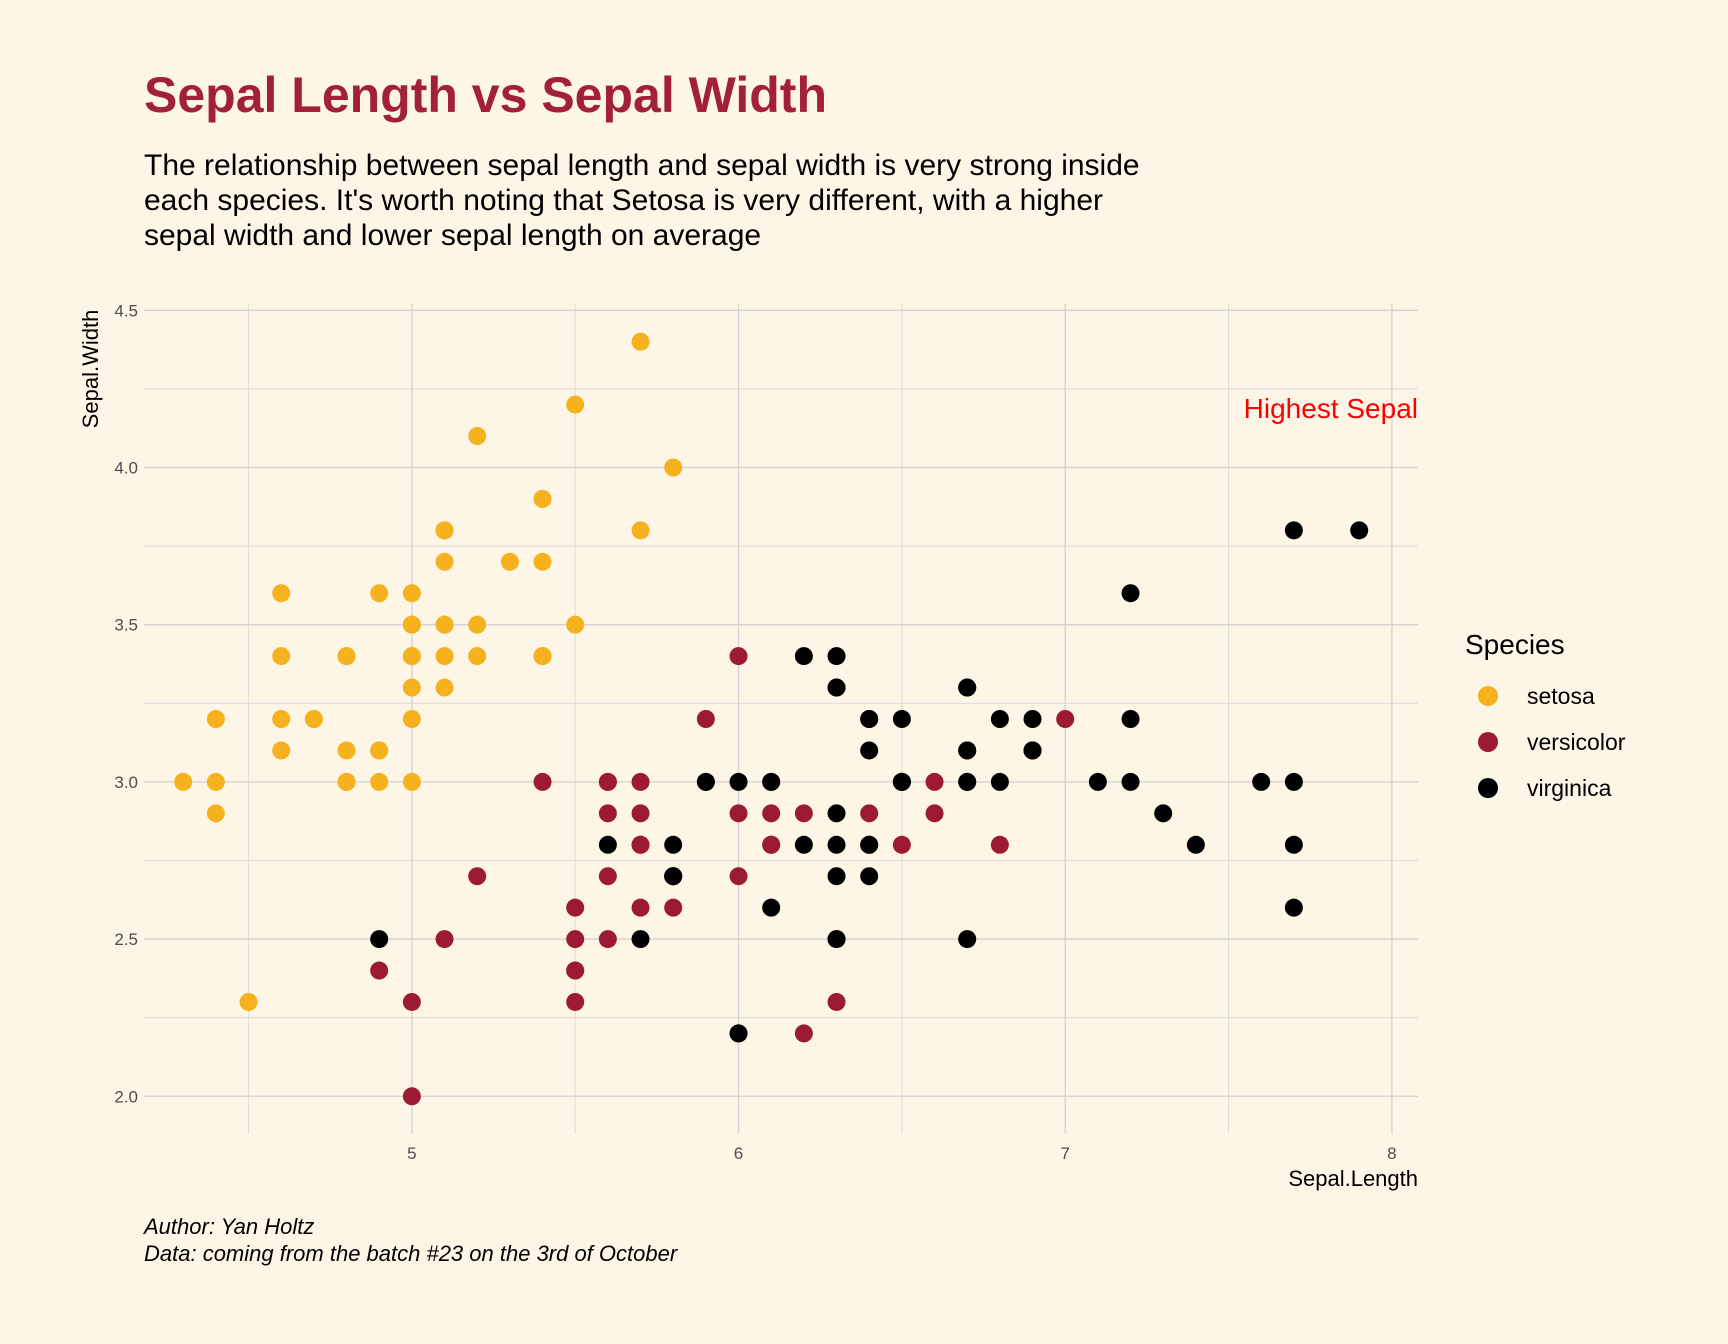 This screenshot has height=1344, width=1728. I want to click on legend-title: Species, so click(1515, 644).